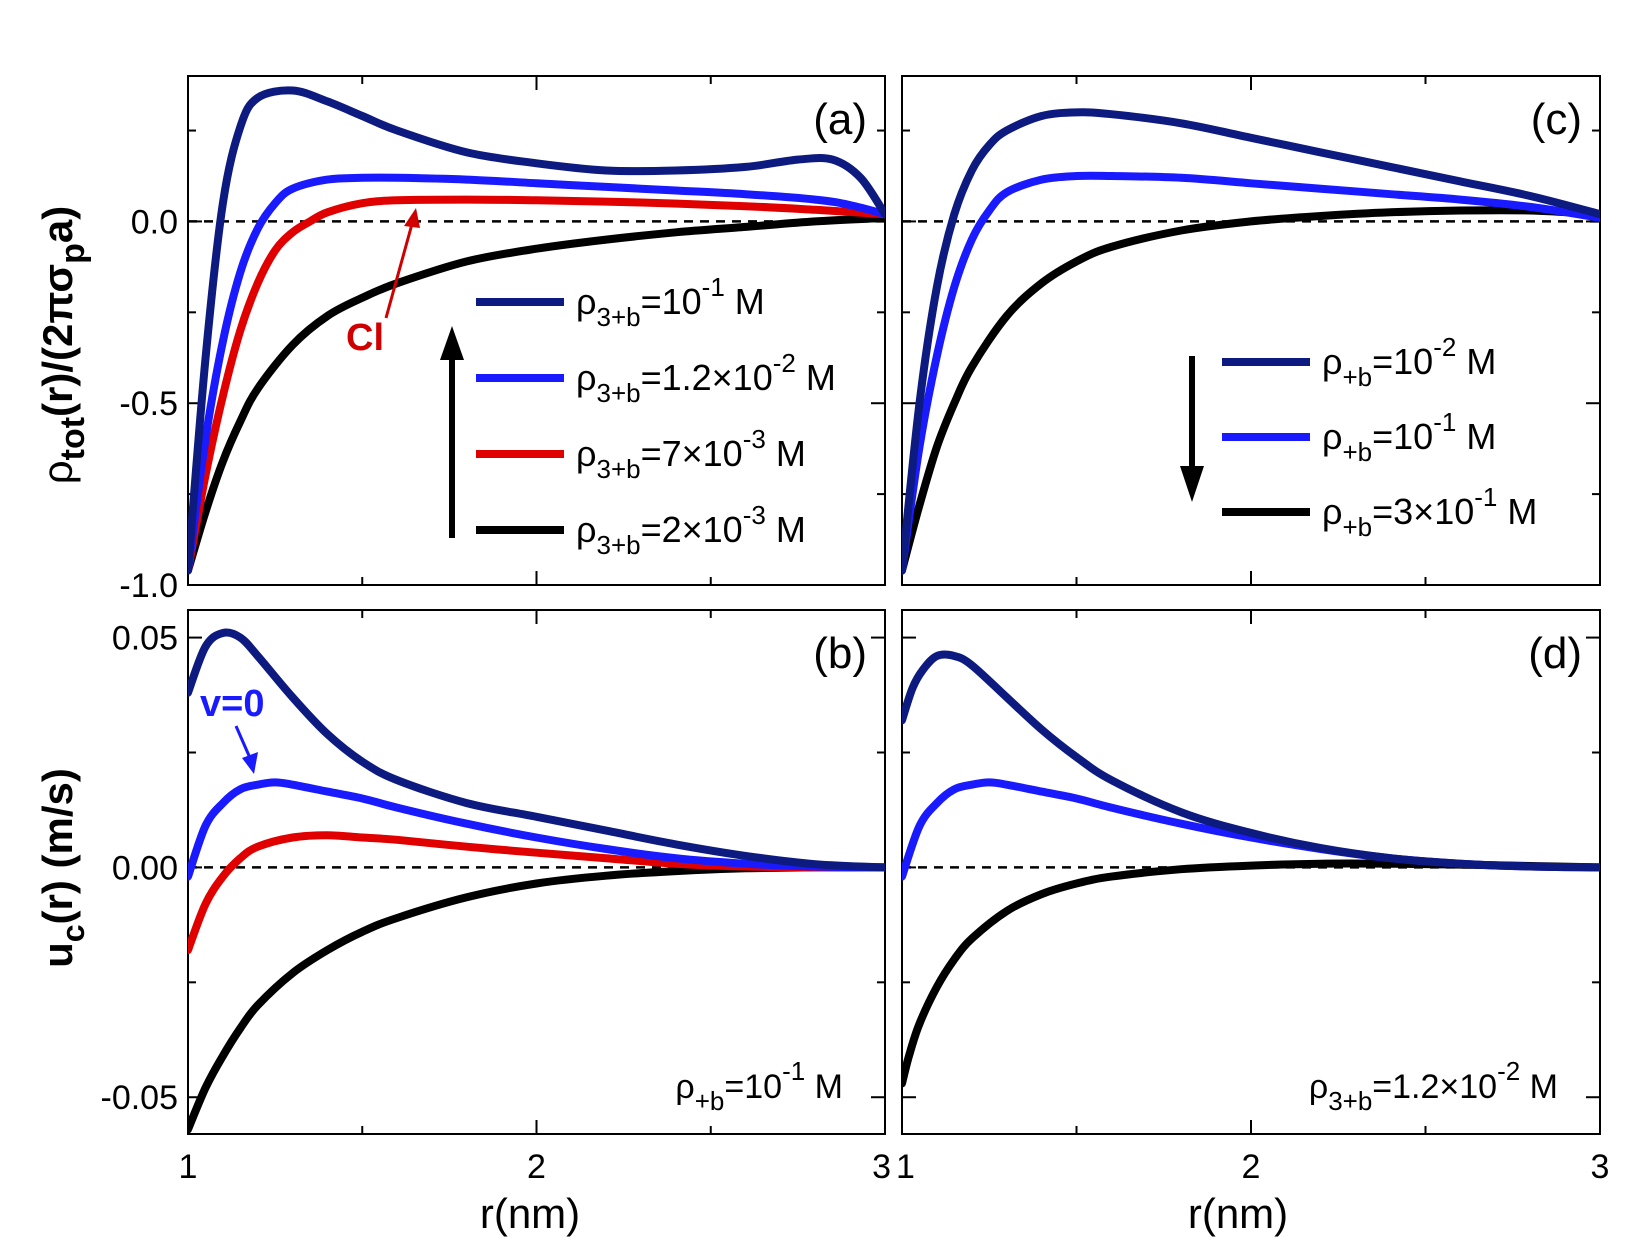 The width and height of the screenshot is (1637, 1238). What do you see at coordinates (148, 586) in the screenshot?
I see `y-tick-label: -1.0` at bounding box center [148, 586].